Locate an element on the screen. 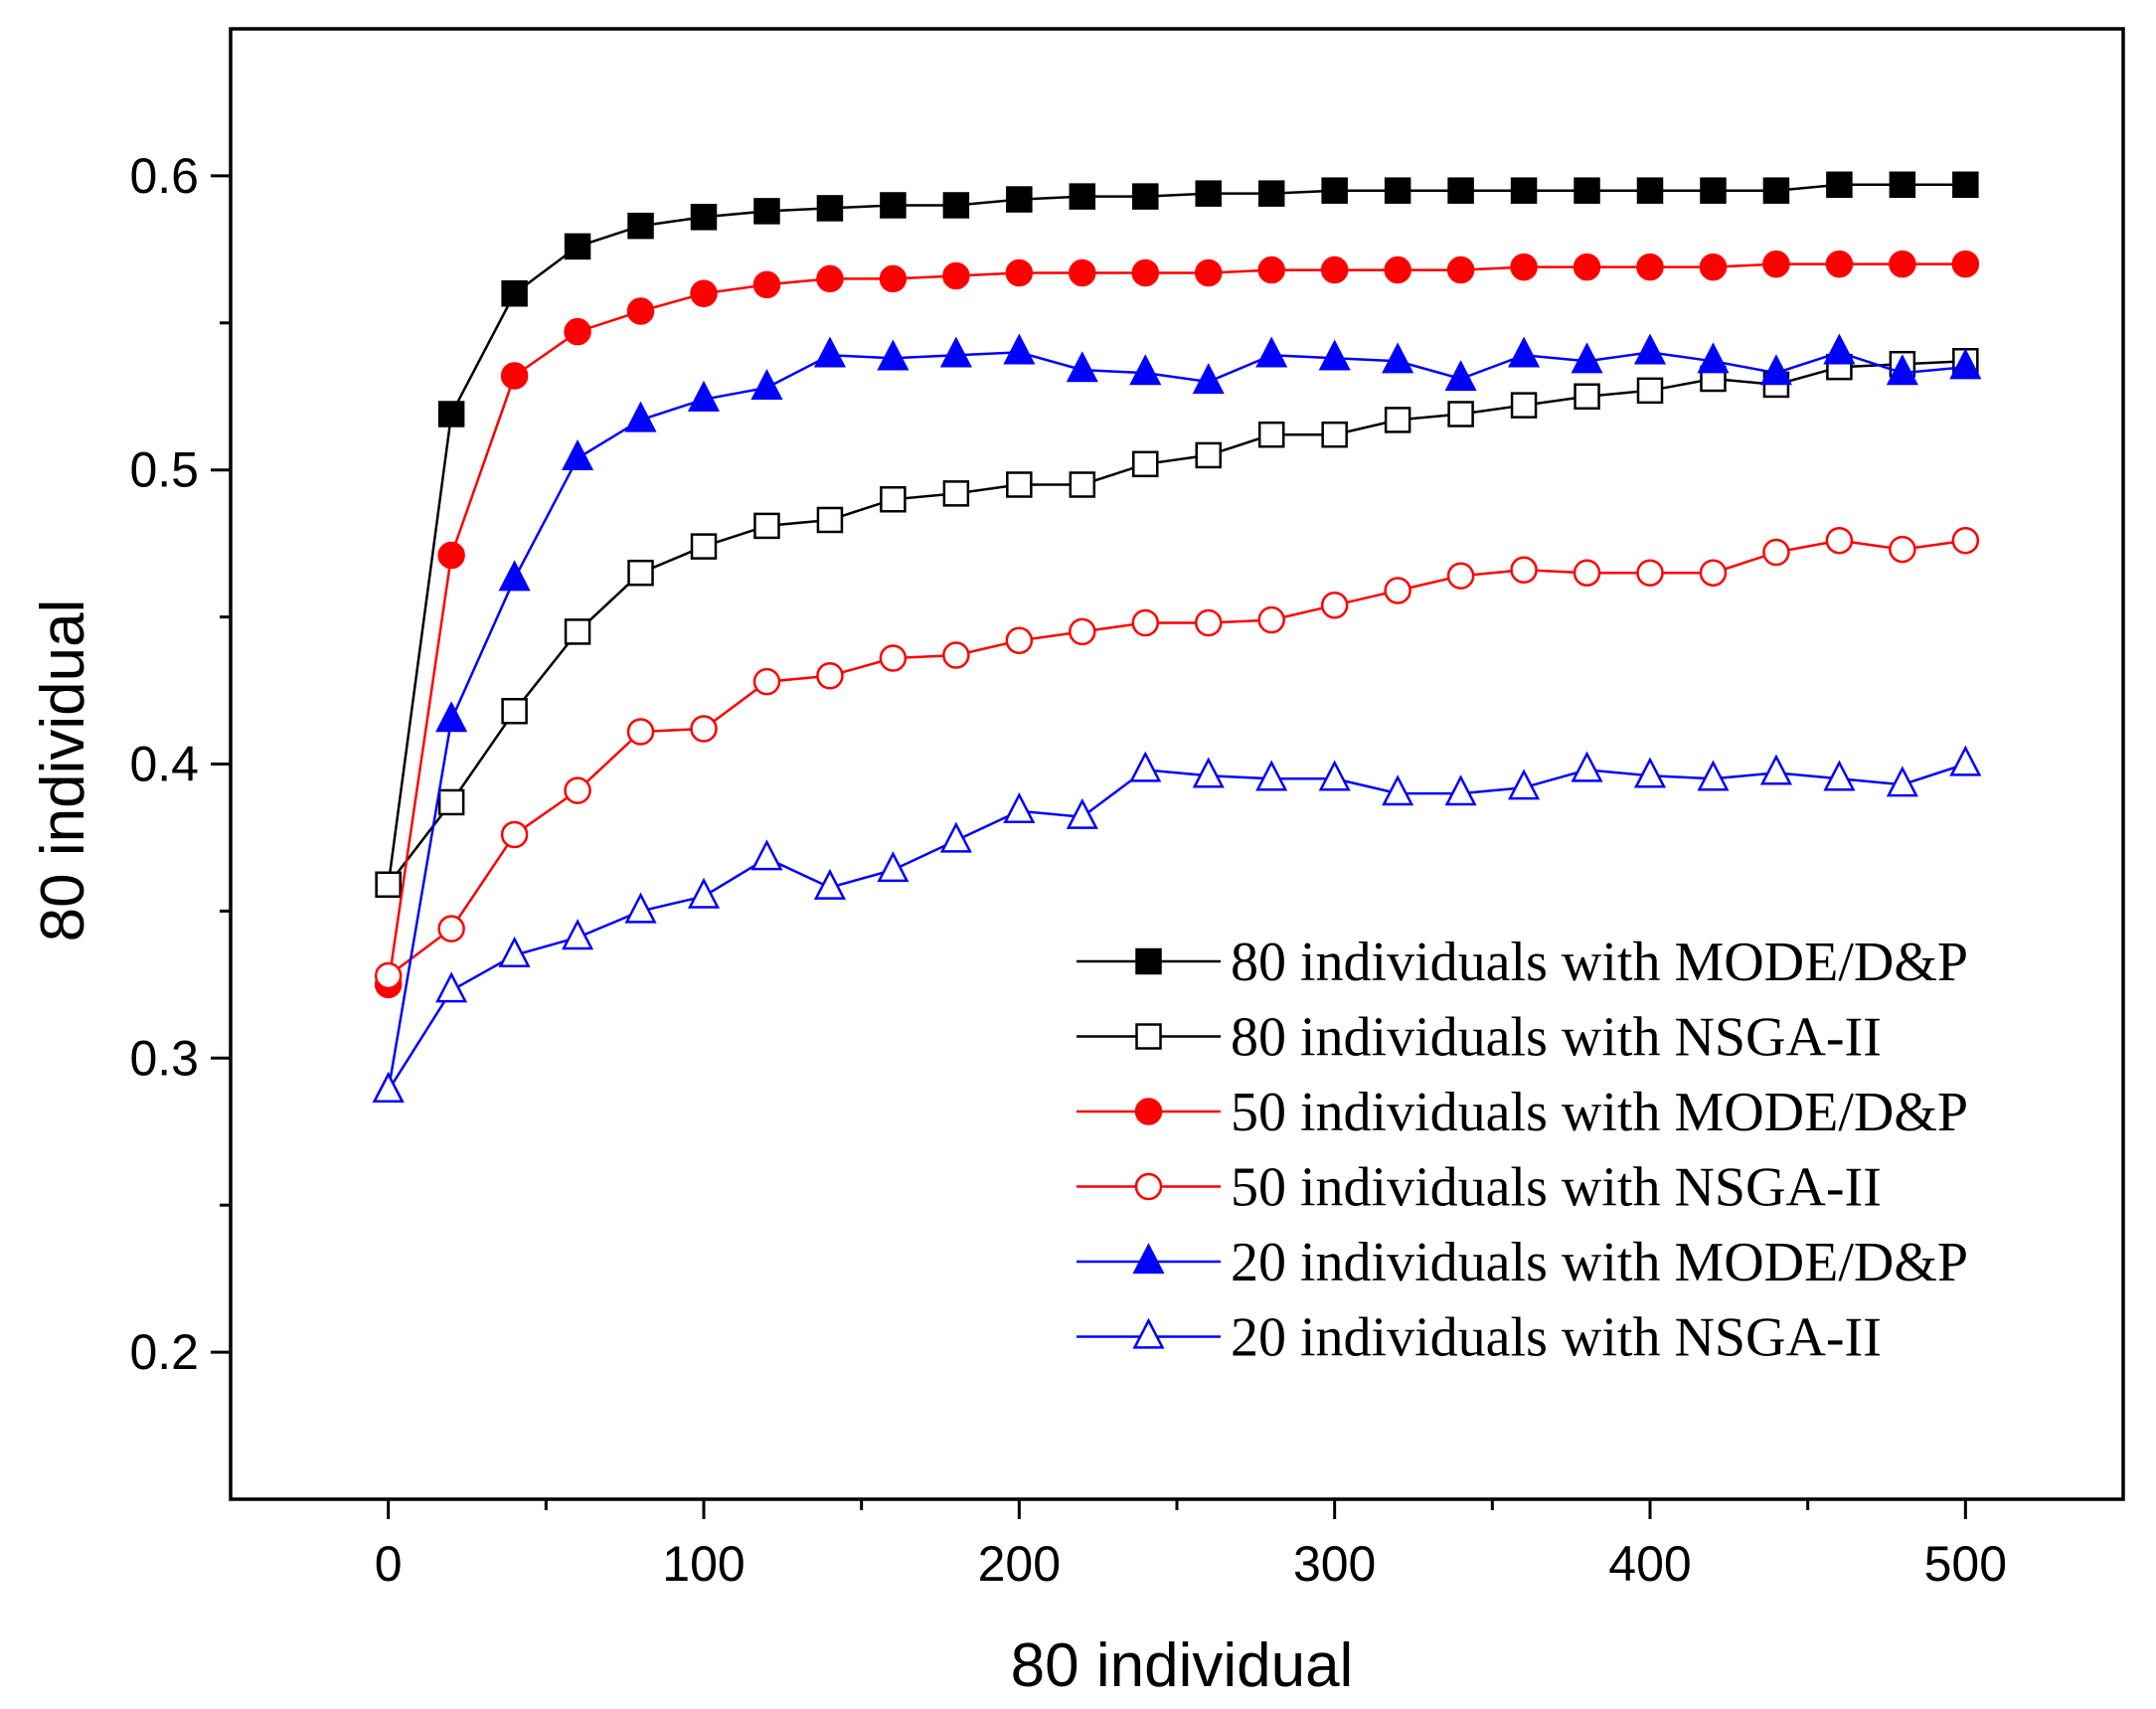 This screenshot has width=2156, height=1709. legend-item: 80 individuals with NSGA-II is located at coordinates (1479, 1038).